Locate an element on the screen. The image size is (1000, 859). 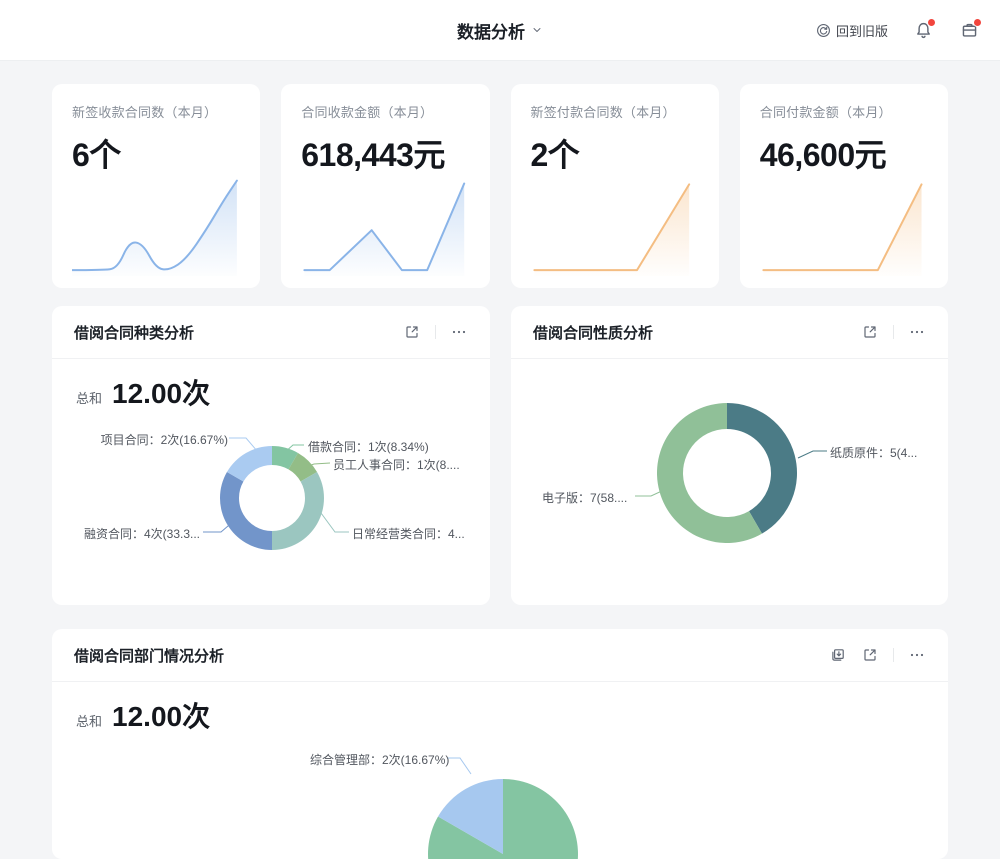
stat-card-new-receivable-contracts: 新签收款合同数（本月） 6个 is located at coordinates (156, 186).